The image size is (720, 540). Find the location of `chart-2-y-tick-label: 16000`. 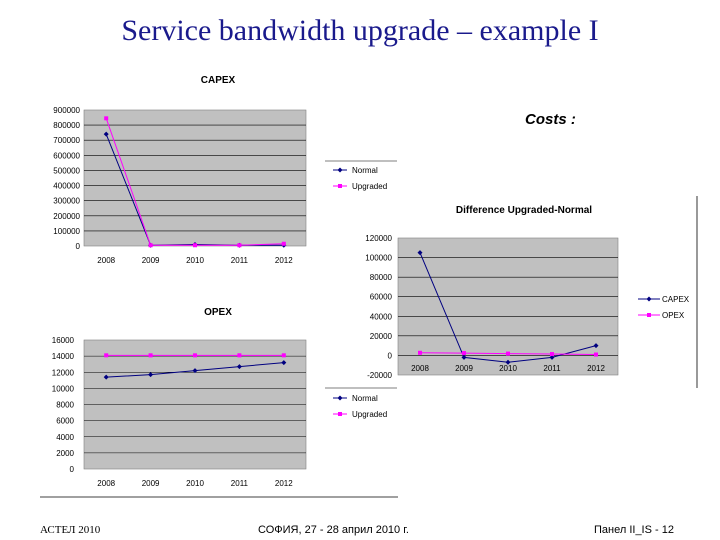

chart-2-y-tick-label: 16000 is located at coordinates (63, 340).